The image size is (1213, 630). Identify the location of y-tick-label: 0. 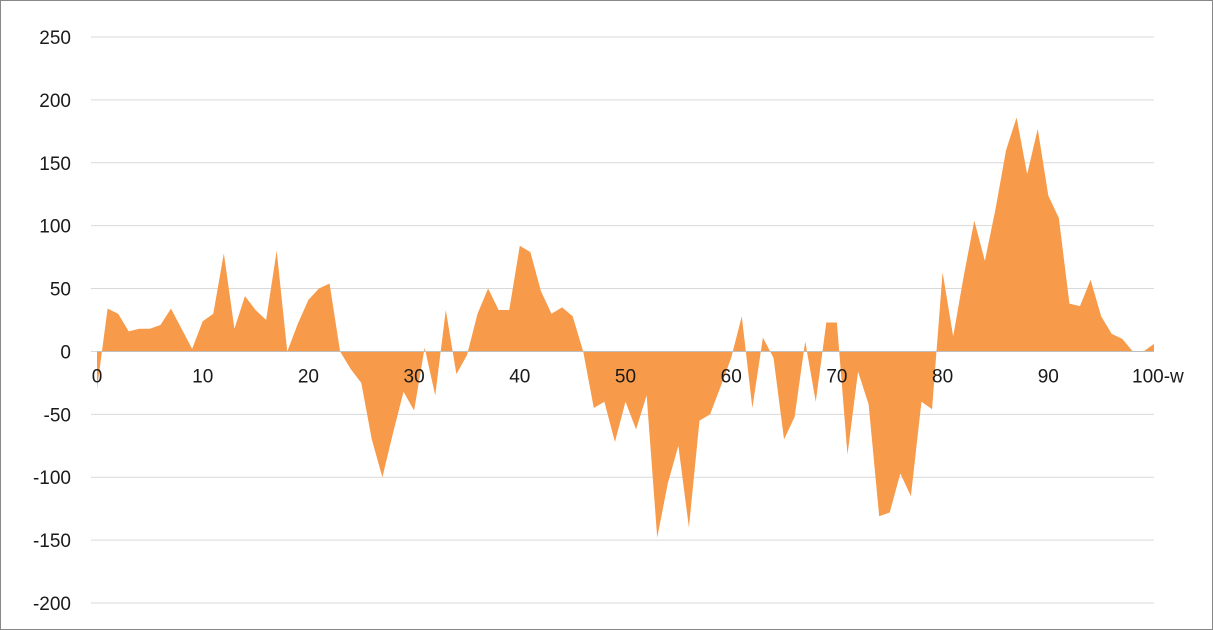
(65, 352).